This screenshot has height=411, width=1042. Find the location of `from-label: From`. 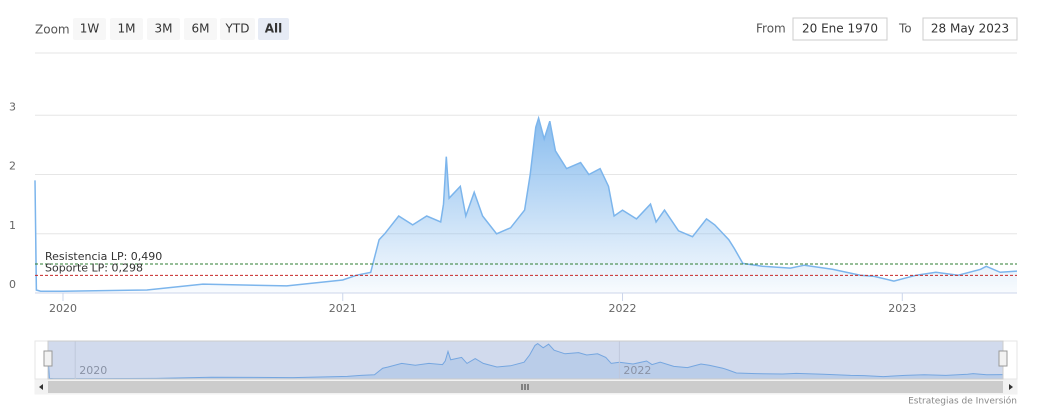

from-label: From is located at coordinates (771, 29).